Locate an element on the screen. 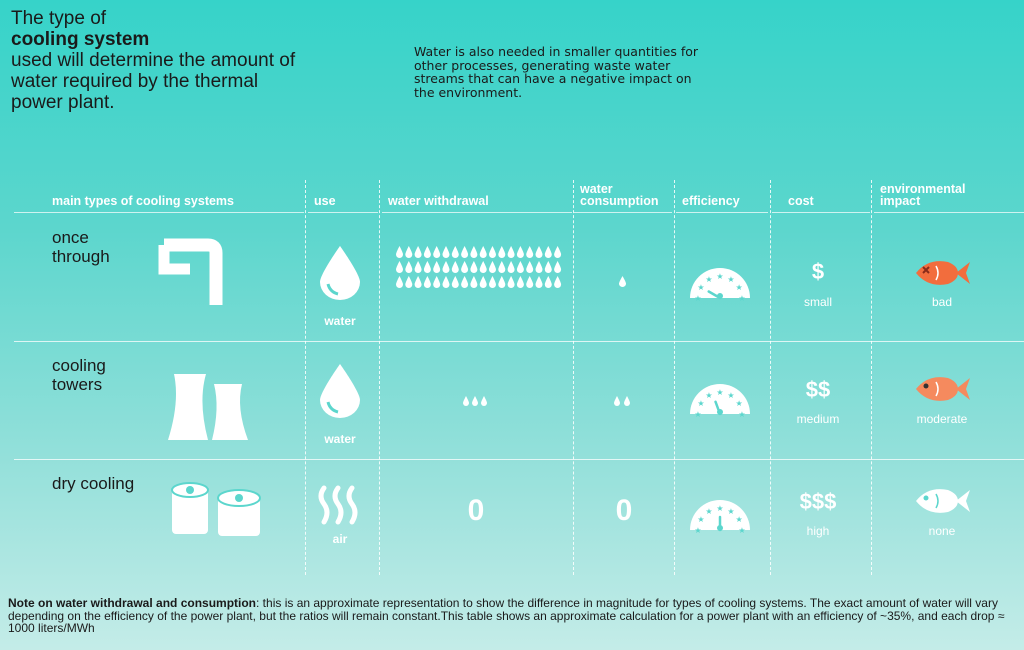 The width and height of the screenshot is (1024, 650). header-impact: environmental impact is located at coordinates (949, 196).